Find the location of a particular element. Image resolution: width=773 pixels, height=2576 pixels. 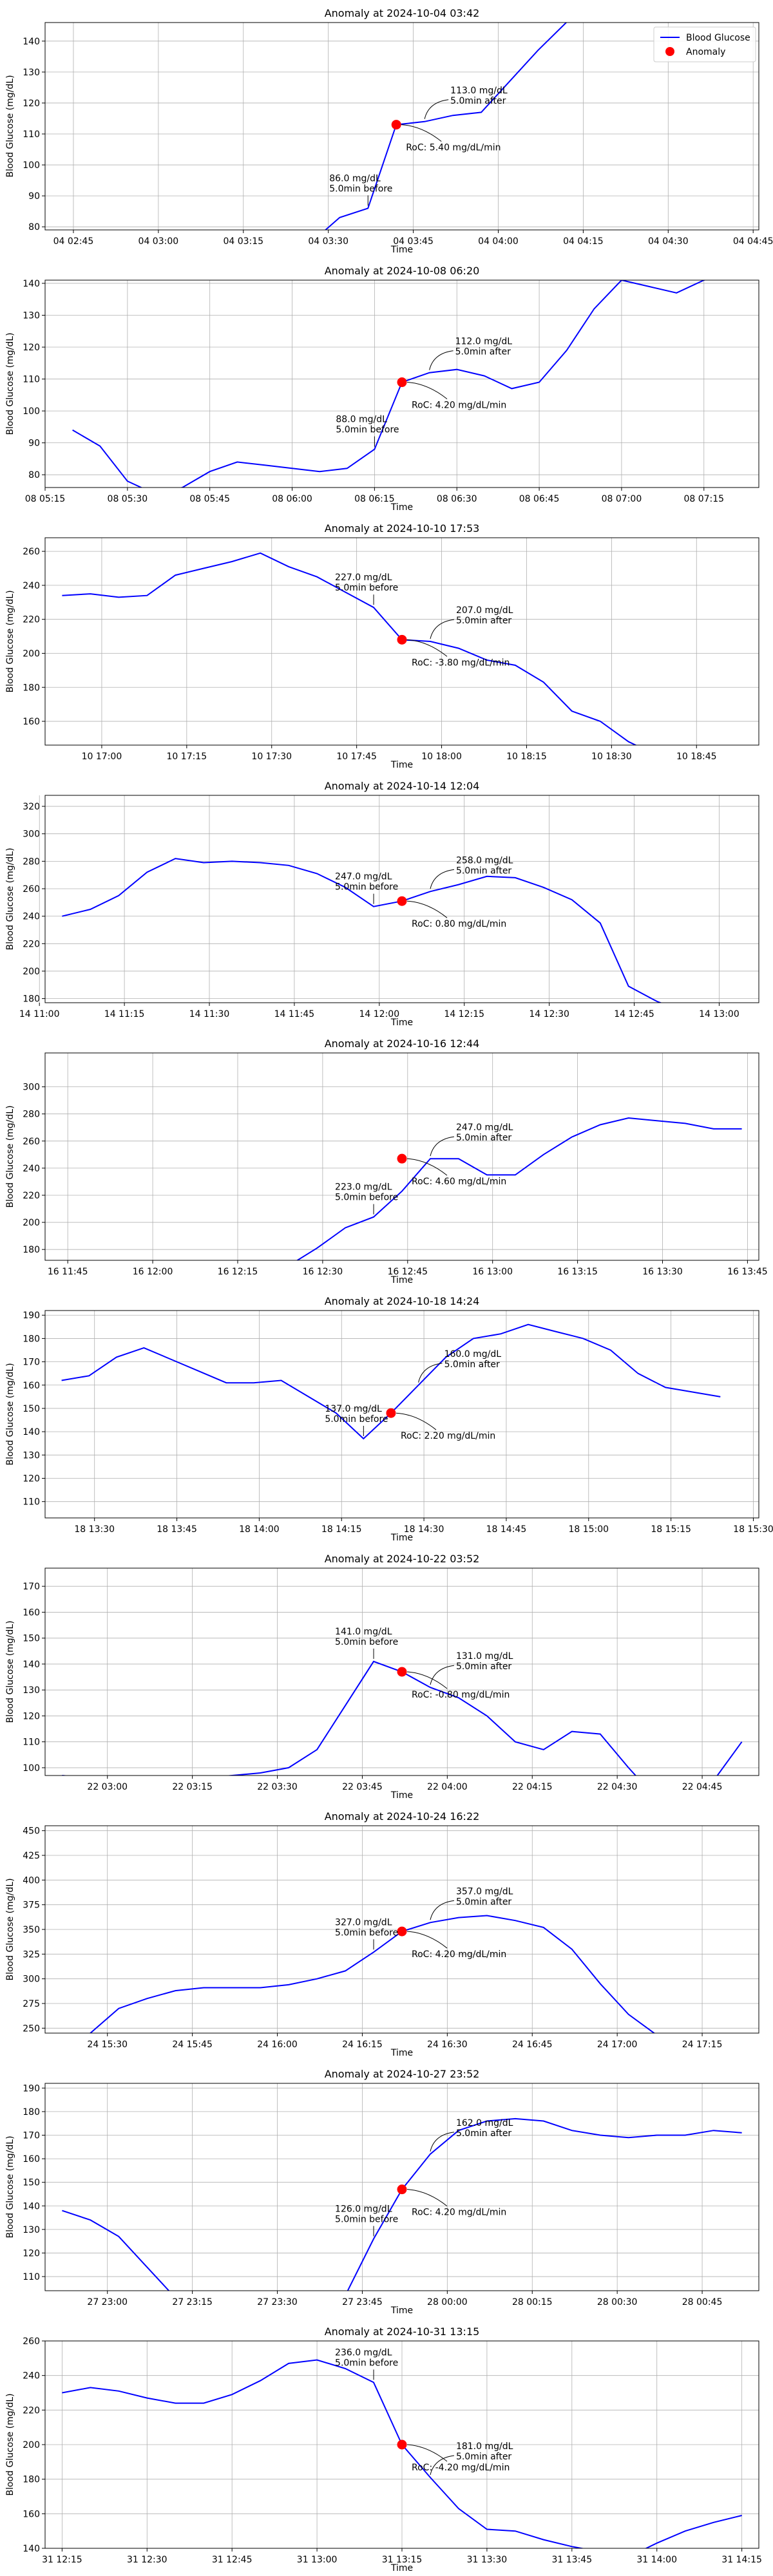

x-tick-label: 22 04:15 is located at coordinates (532, 1787).